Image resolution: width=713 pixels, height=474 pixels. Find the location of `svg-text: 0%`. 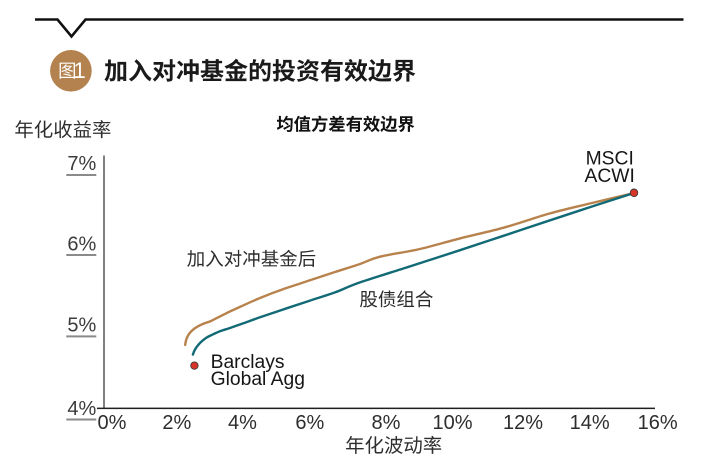

svg-text: 0% is located at coordinates (112, 423).